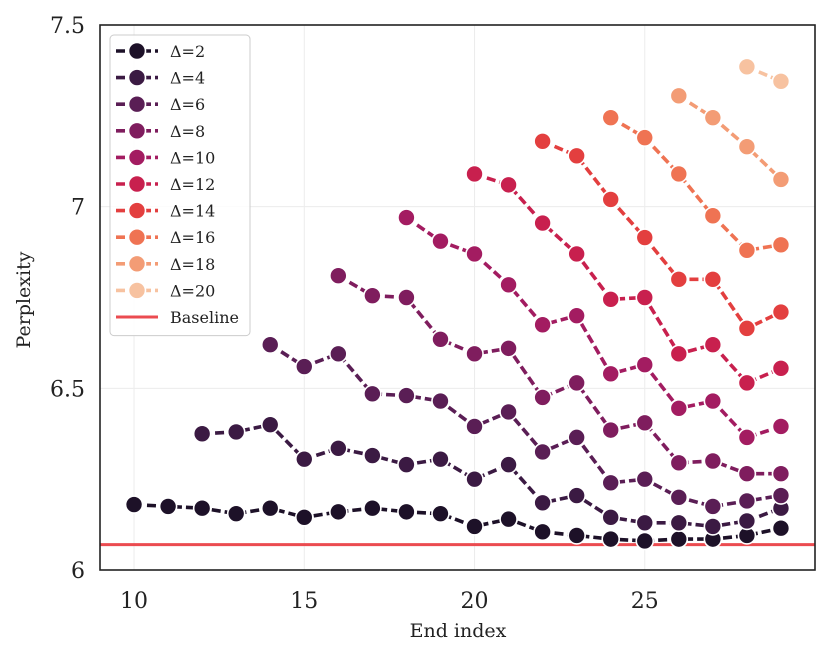 The width and height of the screenshot is (832, 664). Describe the element at coordinates (192, 211) in the screenshot. I see `legend-label: Δ=14` at that location.